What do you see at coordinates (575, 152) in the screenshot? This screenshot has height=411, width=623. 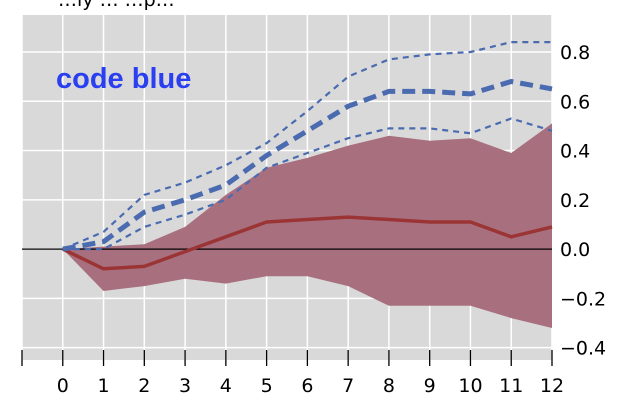 I see `y-tick-label: 0.4` at bounding box center [575, 152].